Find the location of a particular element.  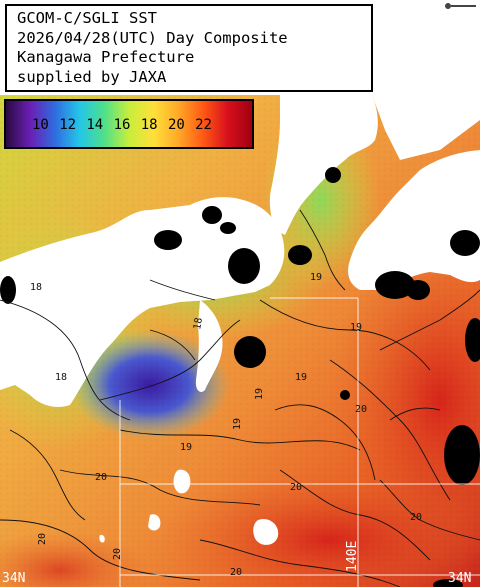

scale-label: 14 is located at coordinates (99, 125).